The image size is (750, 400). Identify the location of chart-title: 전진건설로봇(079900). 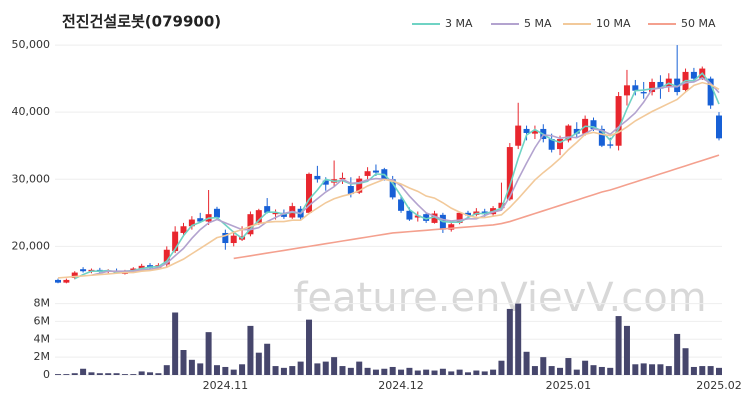
(141, 22).